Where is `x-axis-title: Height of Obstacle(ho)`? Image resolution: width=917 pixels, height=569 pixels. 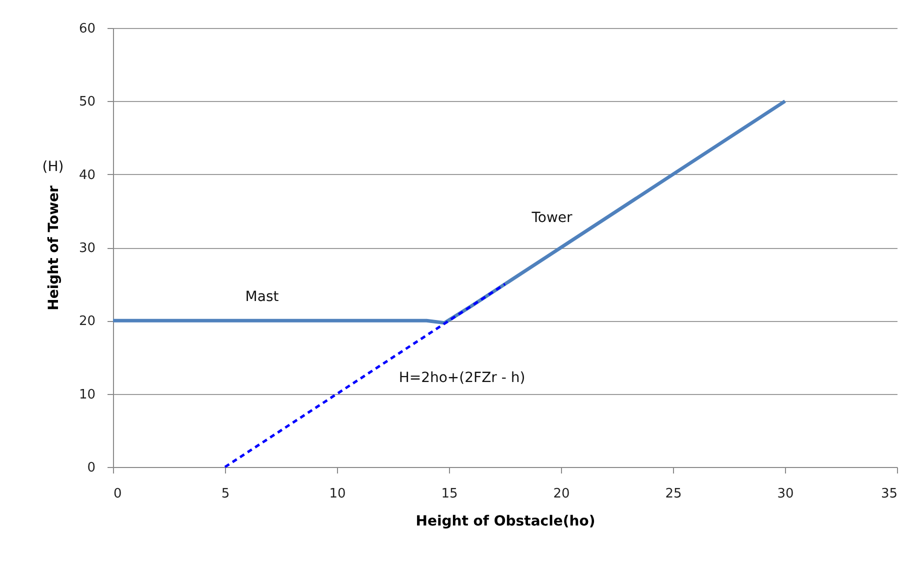
x-axis-title: Height of Obstacle(ho) is located at coordinates (506, 522).